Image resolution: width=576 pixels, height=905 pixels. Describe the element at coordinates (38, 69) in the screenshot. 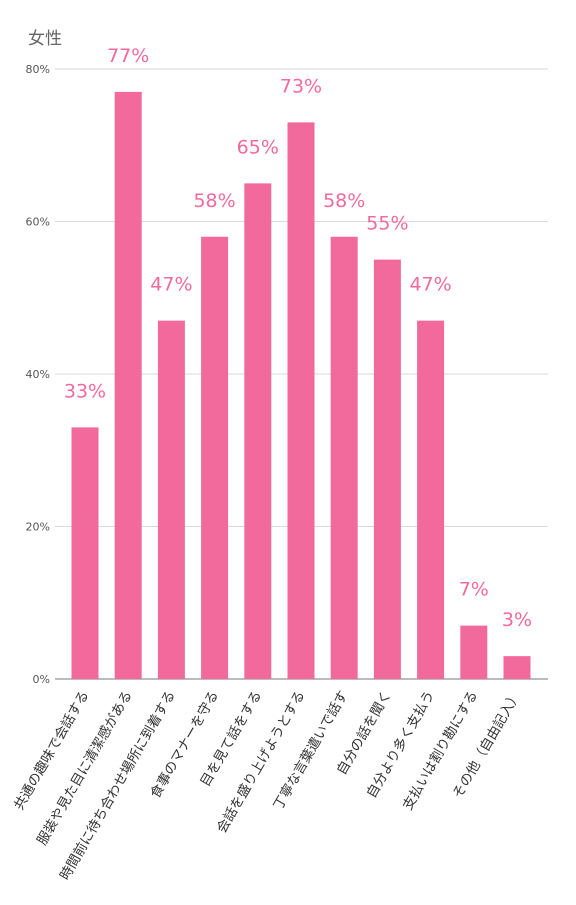

I see `y-tick-label: 80%` at that location.